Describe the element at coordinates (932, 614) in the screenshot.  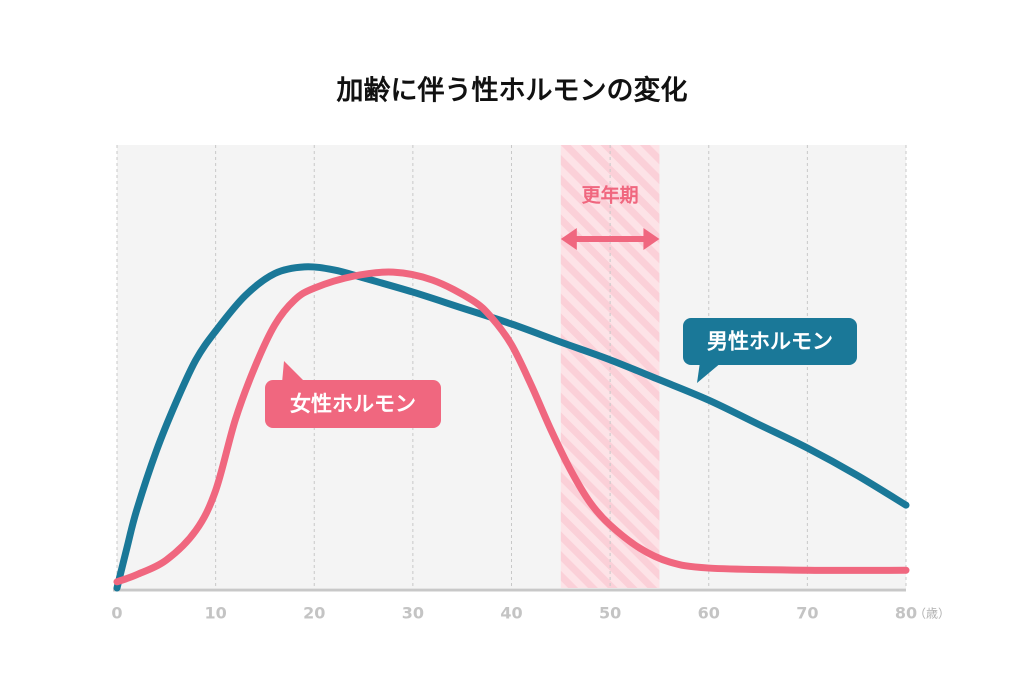
I see `x-unit-label: （歳）` at that location.